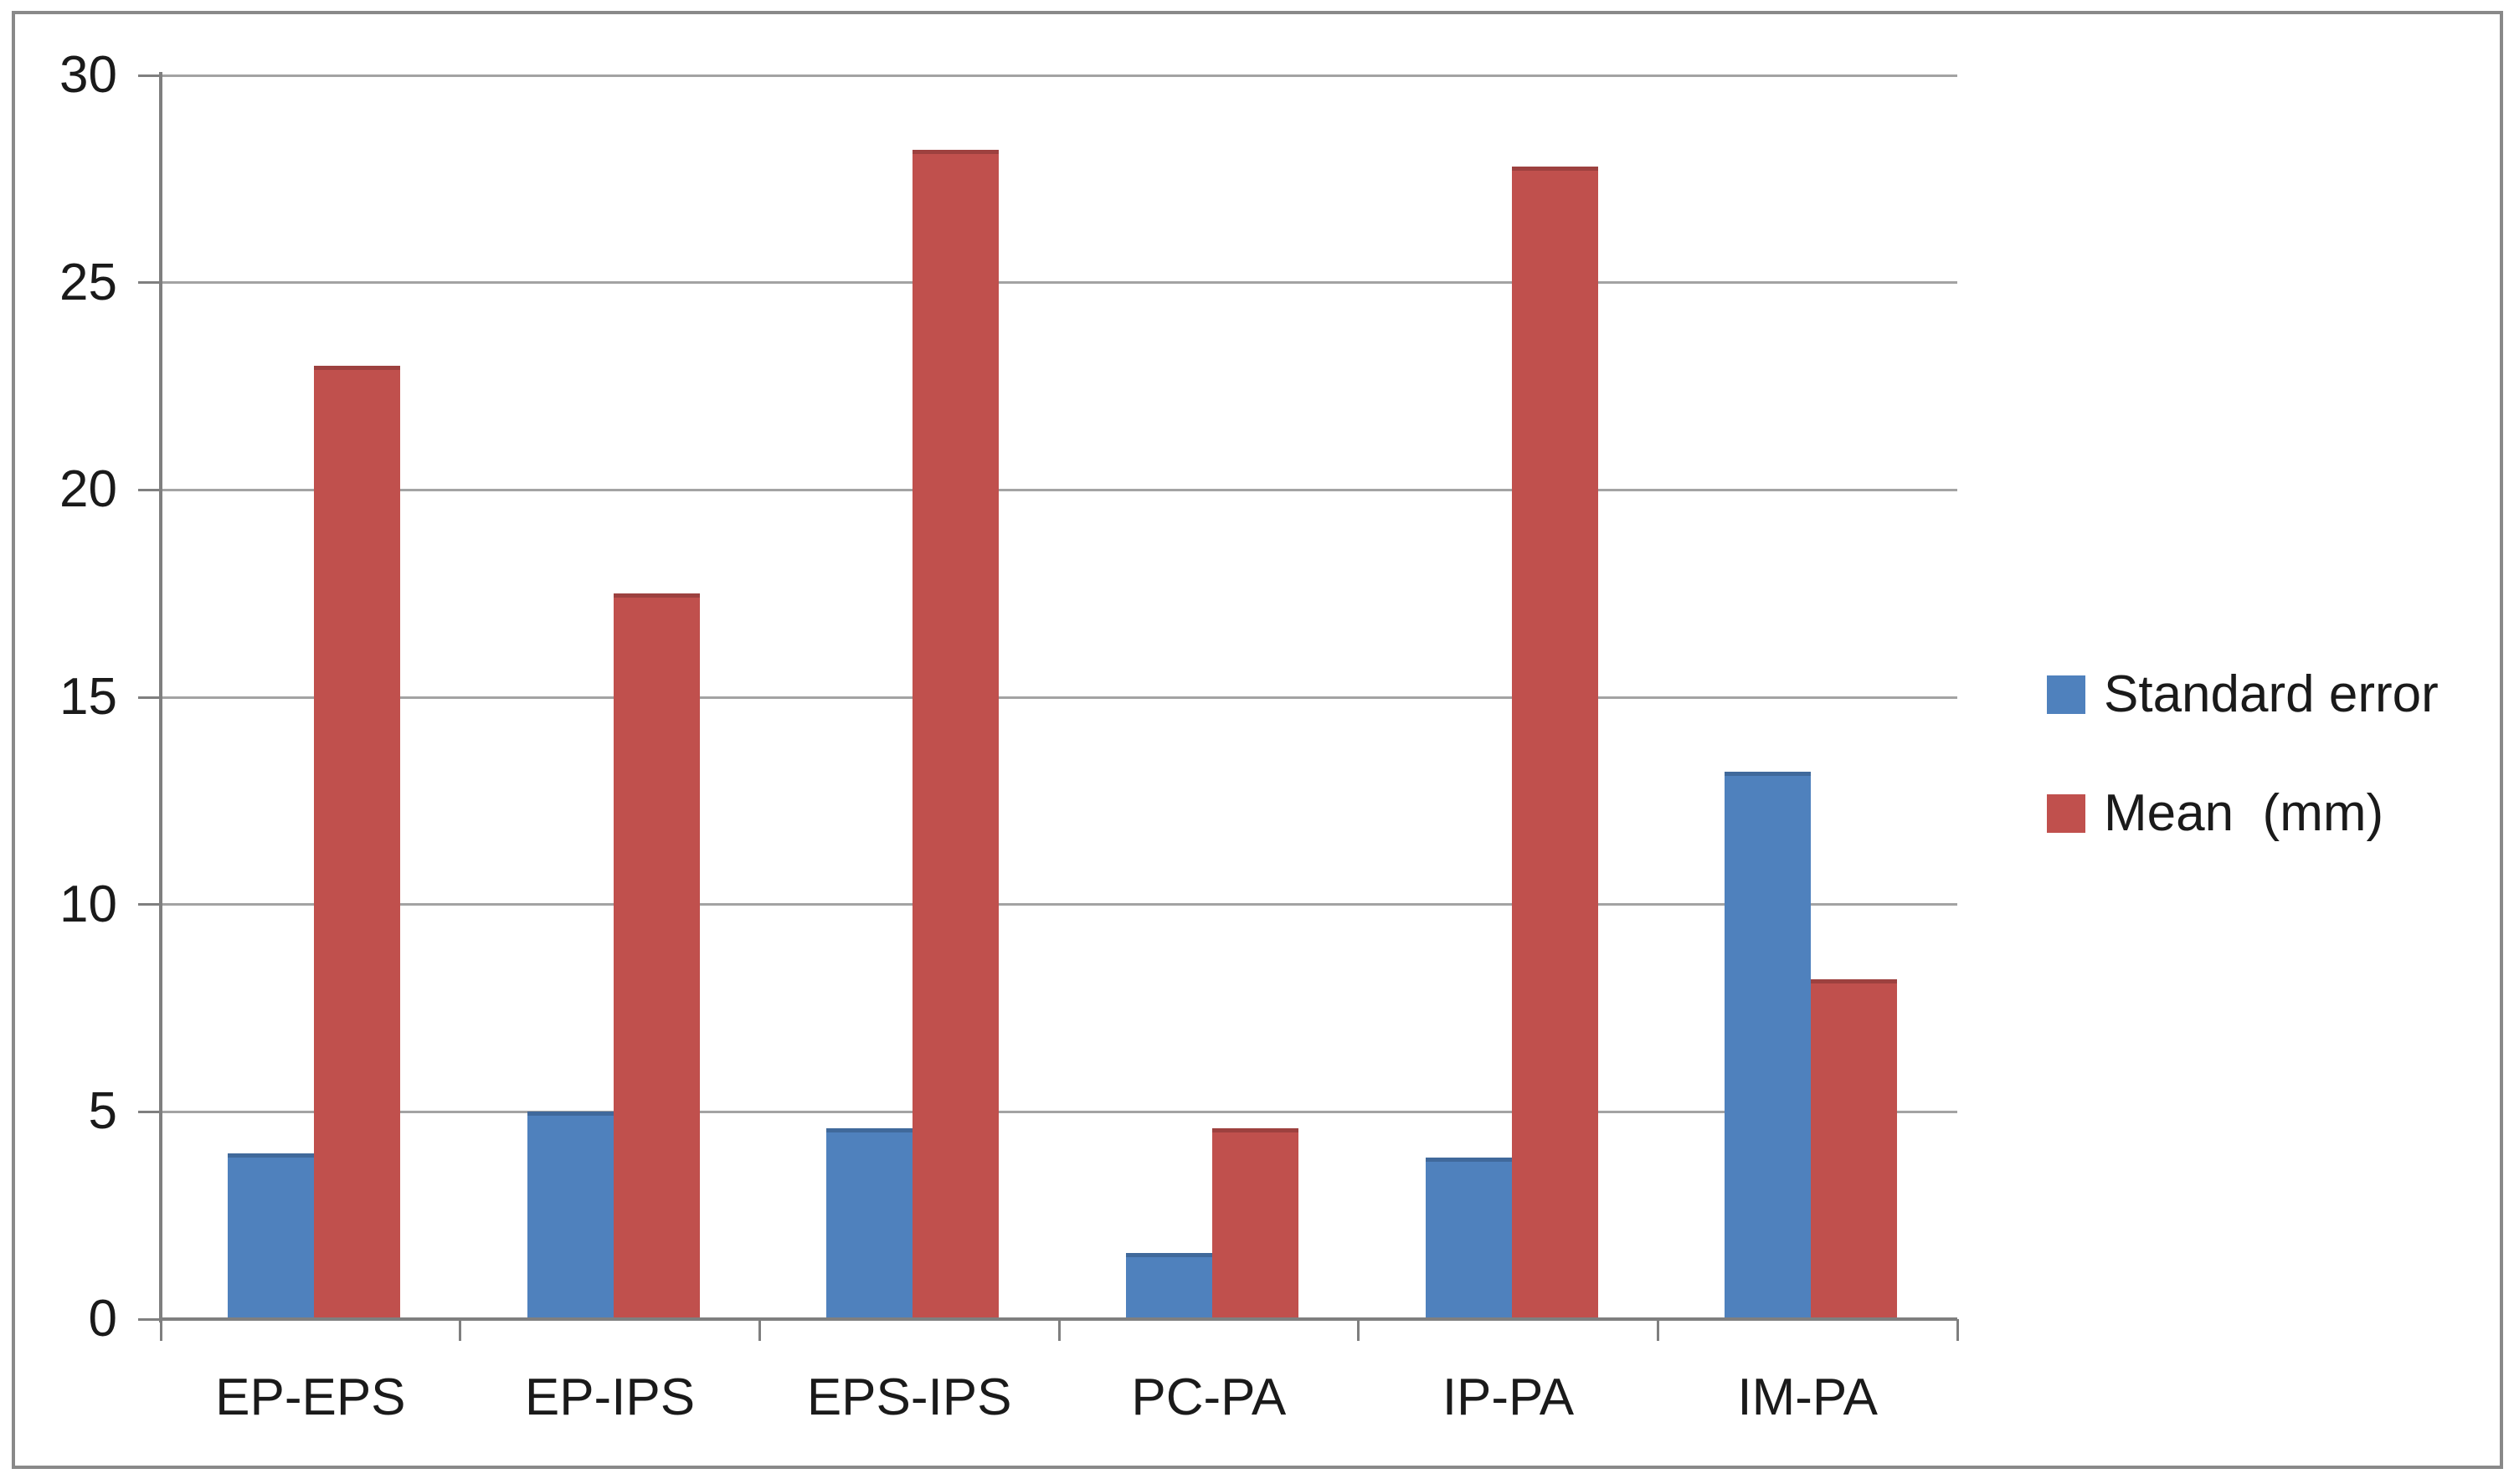 This screenshot has width=2514, height=1484. What do you see at coordinates (2271, 694) in the screenshot?
I see `legend-label: Standard error` at bounding box center [2271, 694].